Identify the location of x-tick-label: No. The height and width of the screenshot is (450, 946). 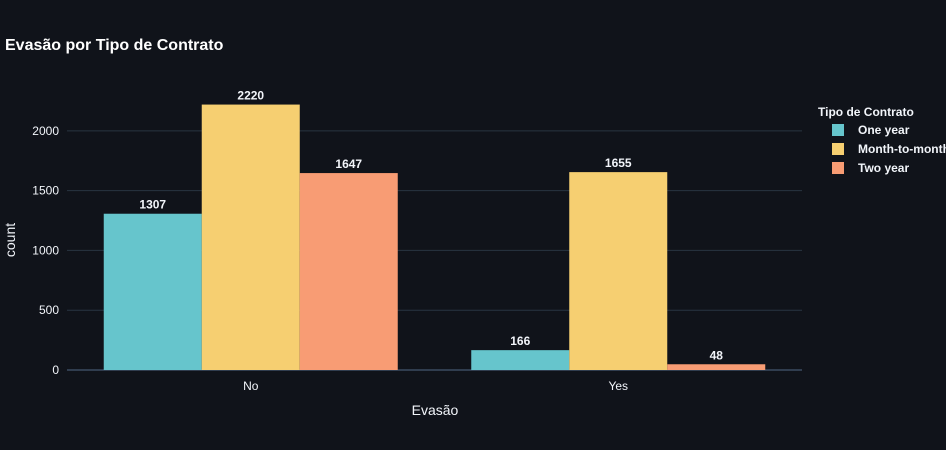
(251, 386).